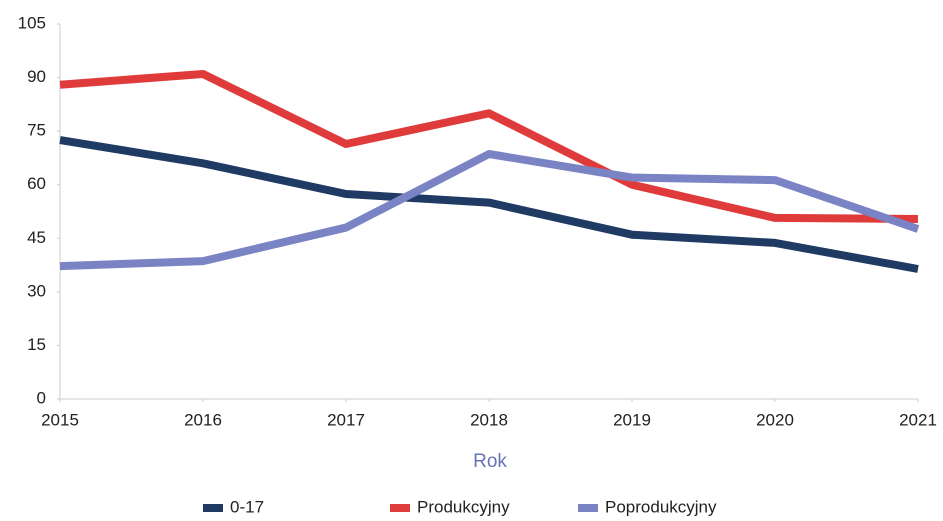 Image resolution: width=943 pixels, height=521 pixels. What do you see at coordinates (36, 183) in the screenshot?
I see `y-tick-label: 60` at bounding box center [36, 183].